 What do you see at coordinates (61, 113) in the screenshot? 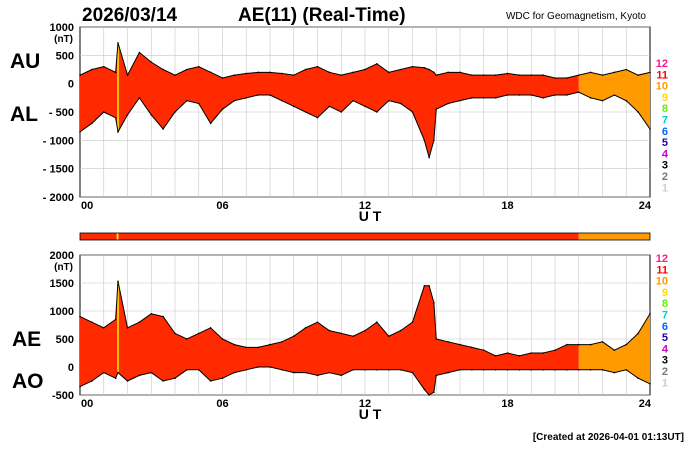
I see `y-tick-label: - 500` at bounding box center [61, 113].